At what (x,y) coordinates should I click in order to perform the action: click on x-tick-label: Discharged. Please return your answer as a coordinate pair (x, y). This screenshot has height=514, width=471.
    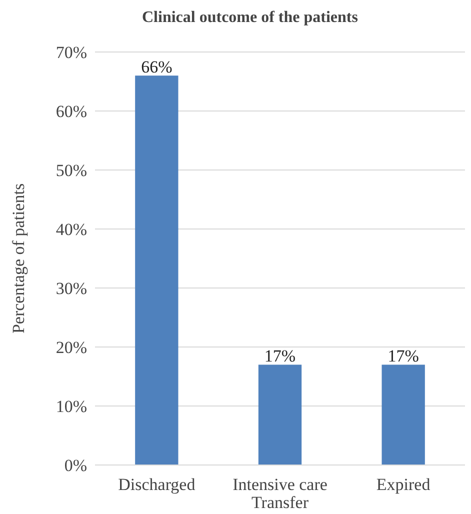
    Looking at the image, I should click on (157, 484).